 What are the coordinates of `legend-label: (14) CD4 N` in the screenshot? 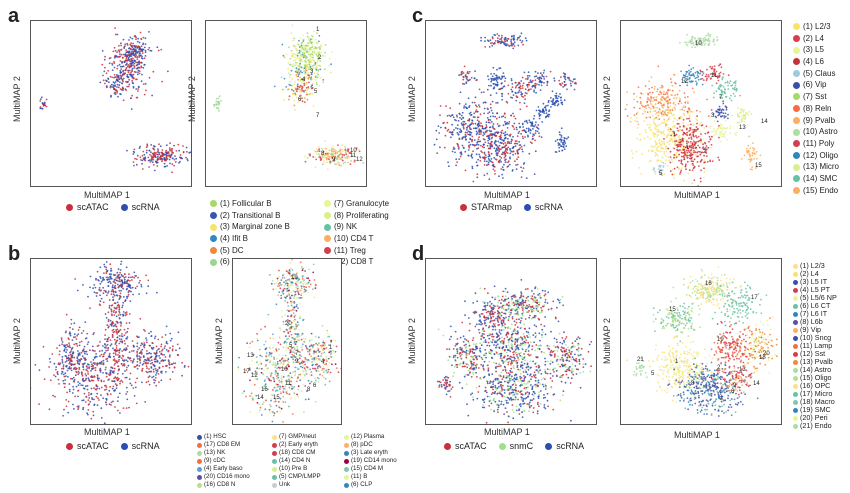 It's located at (295, 460).